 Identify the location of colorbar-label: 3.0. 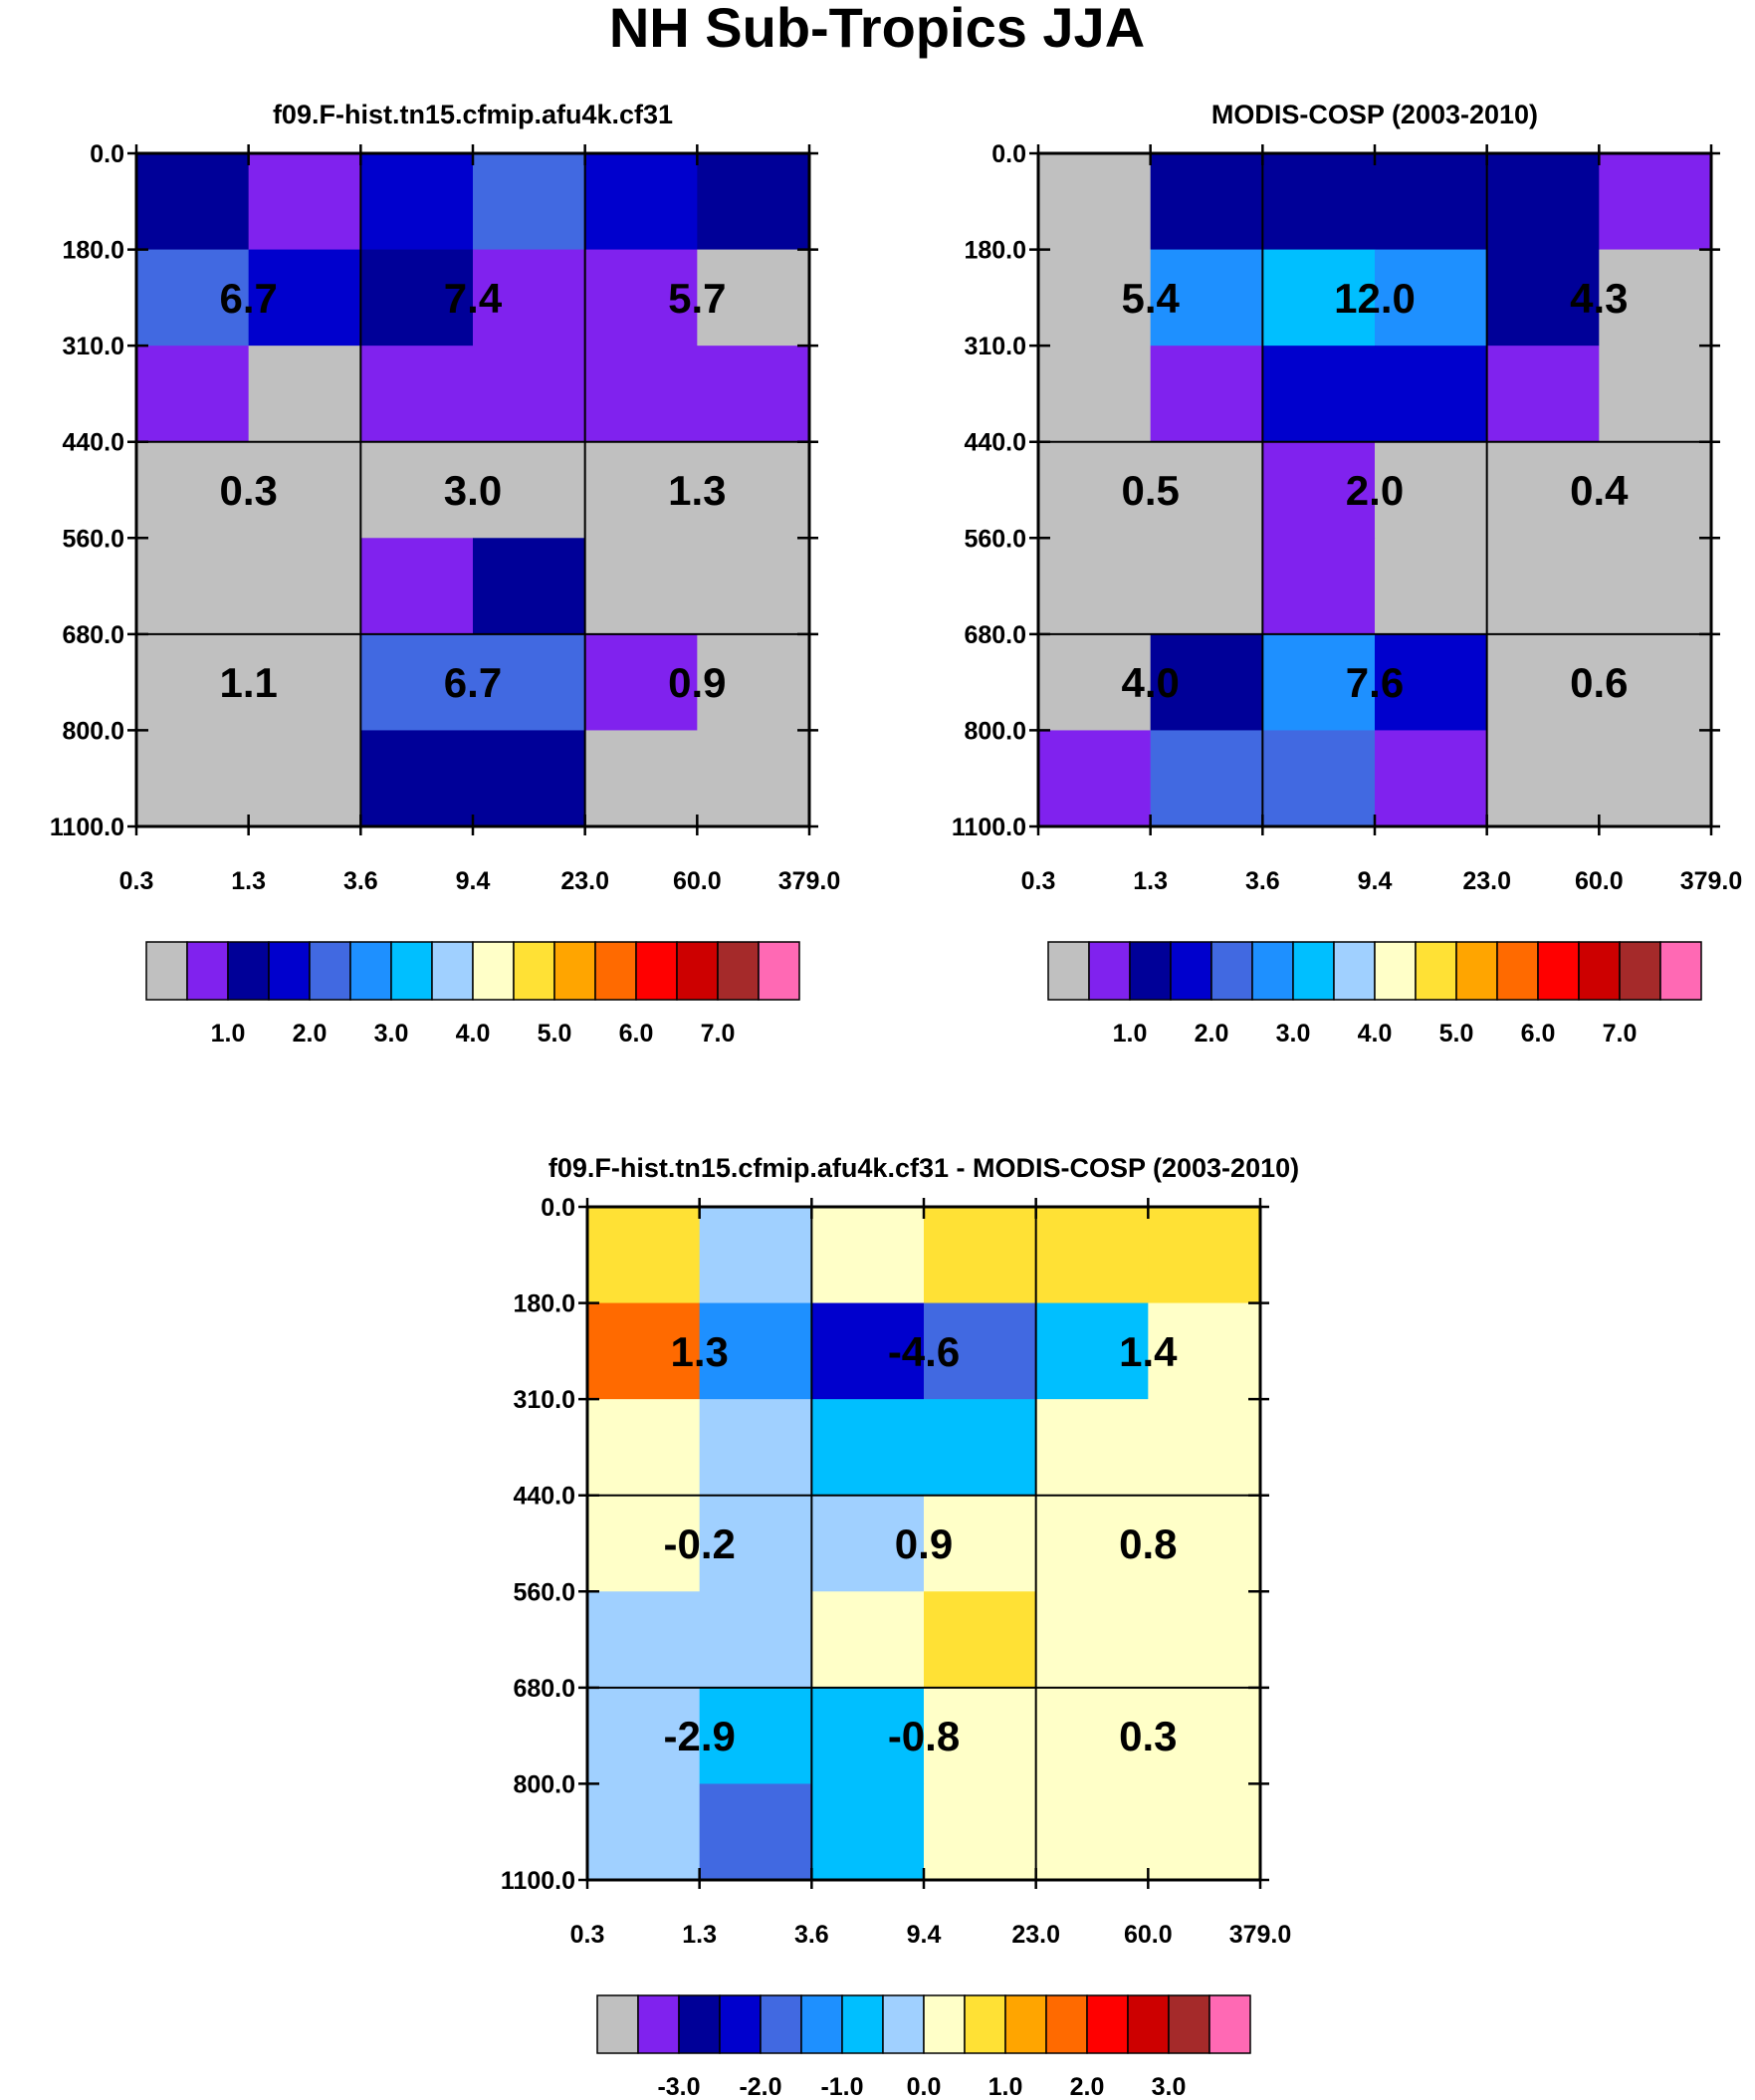
(391, 1034).